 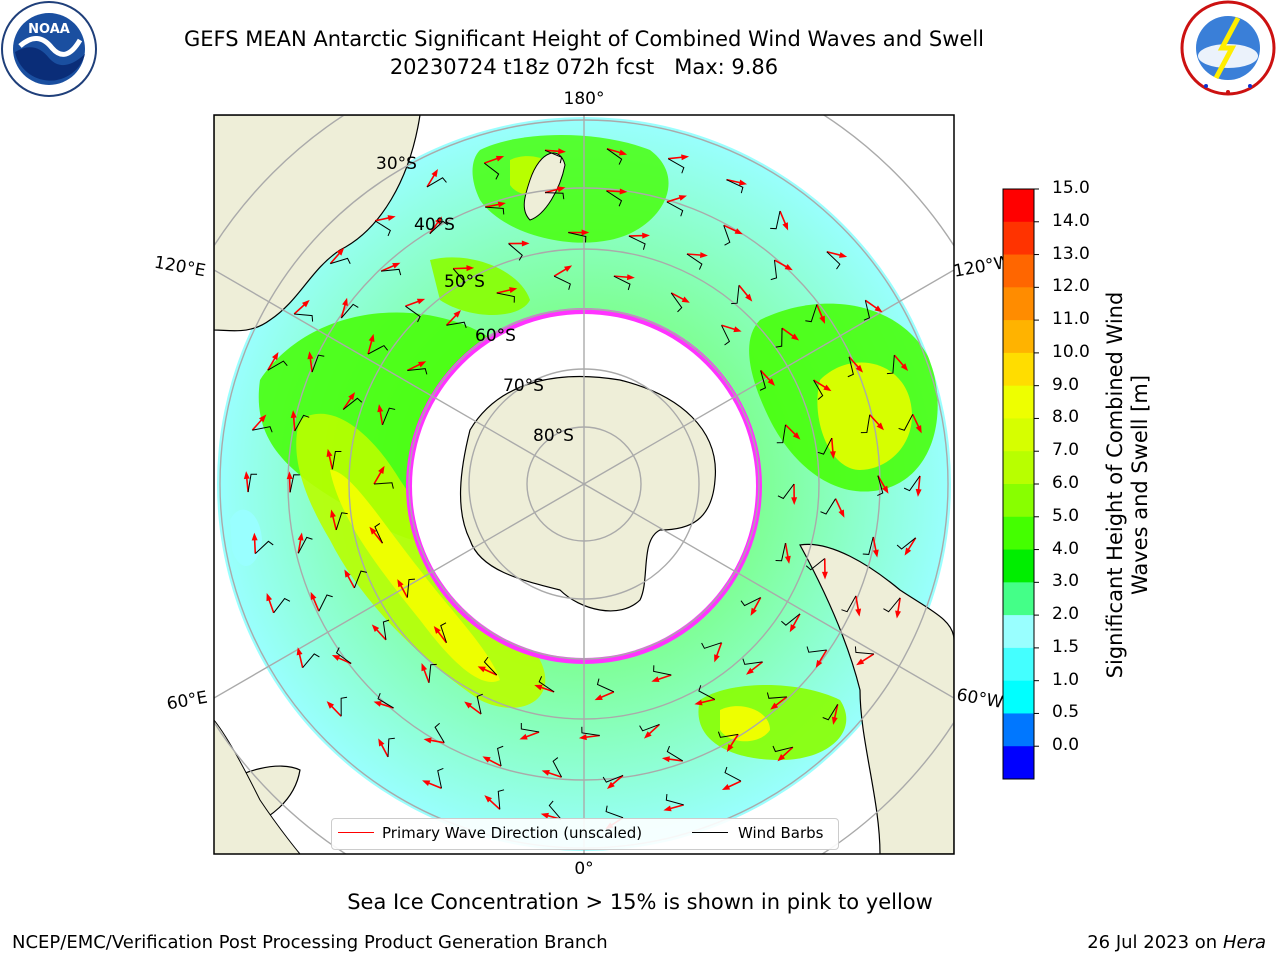 I want to click on colorbar-tick-label: 7.0, so click(x=1066, y=450).